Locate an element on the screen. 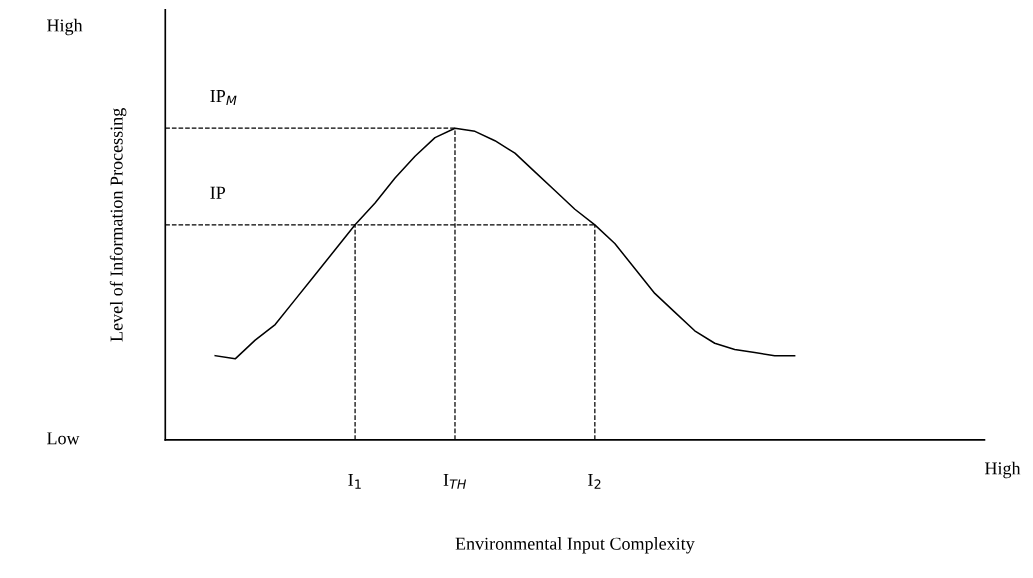 This screenshot has height=578, width=1033. y-axis-title: Level of Information Processing is located at coordinates (118, 225).